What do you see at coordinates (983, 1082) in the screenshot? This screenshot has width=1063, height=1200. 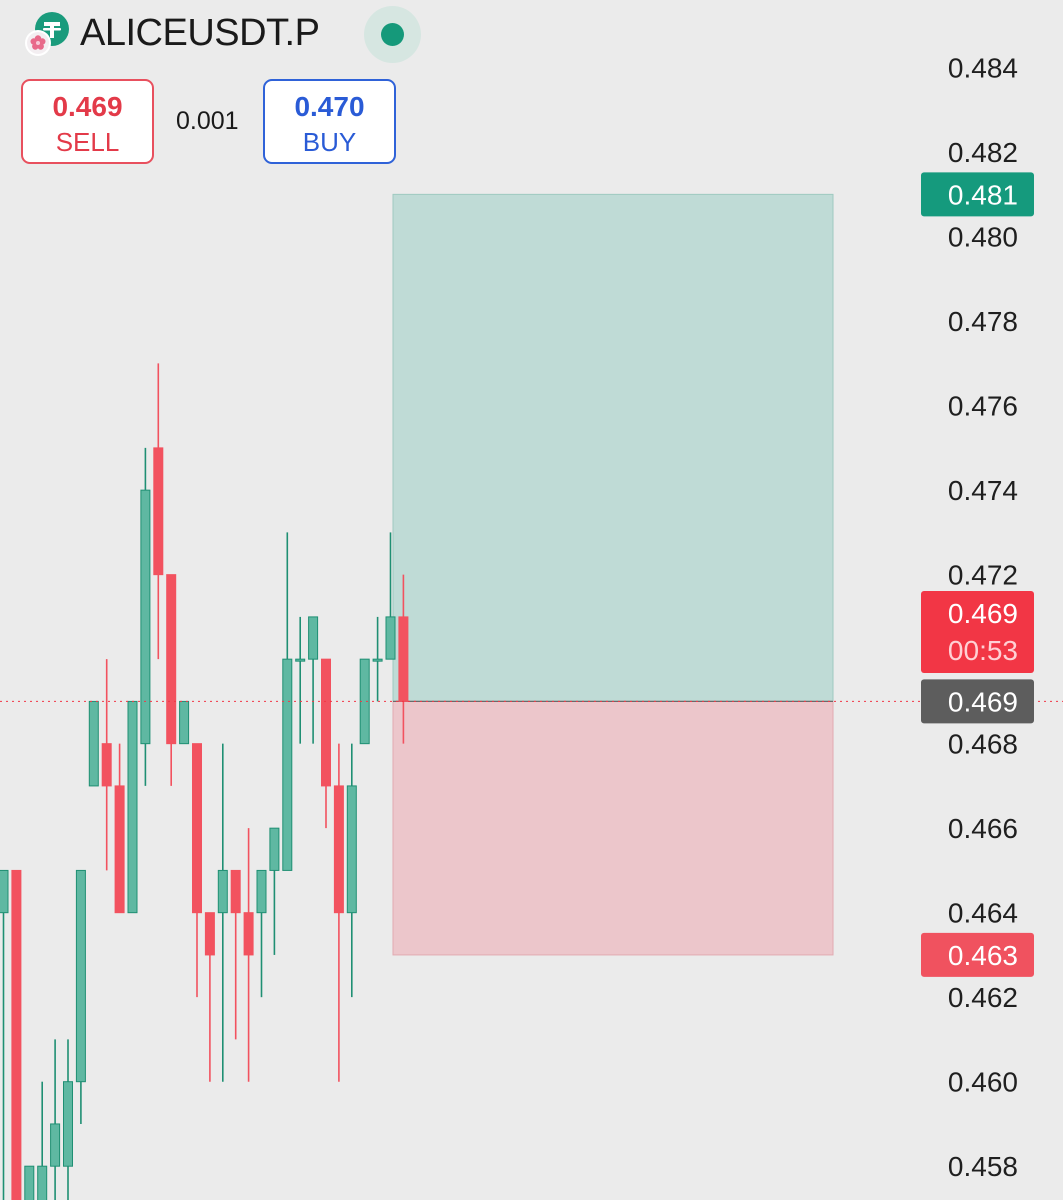 I see `y-tick-label: 0.460` at bounding box center [983, 1082].